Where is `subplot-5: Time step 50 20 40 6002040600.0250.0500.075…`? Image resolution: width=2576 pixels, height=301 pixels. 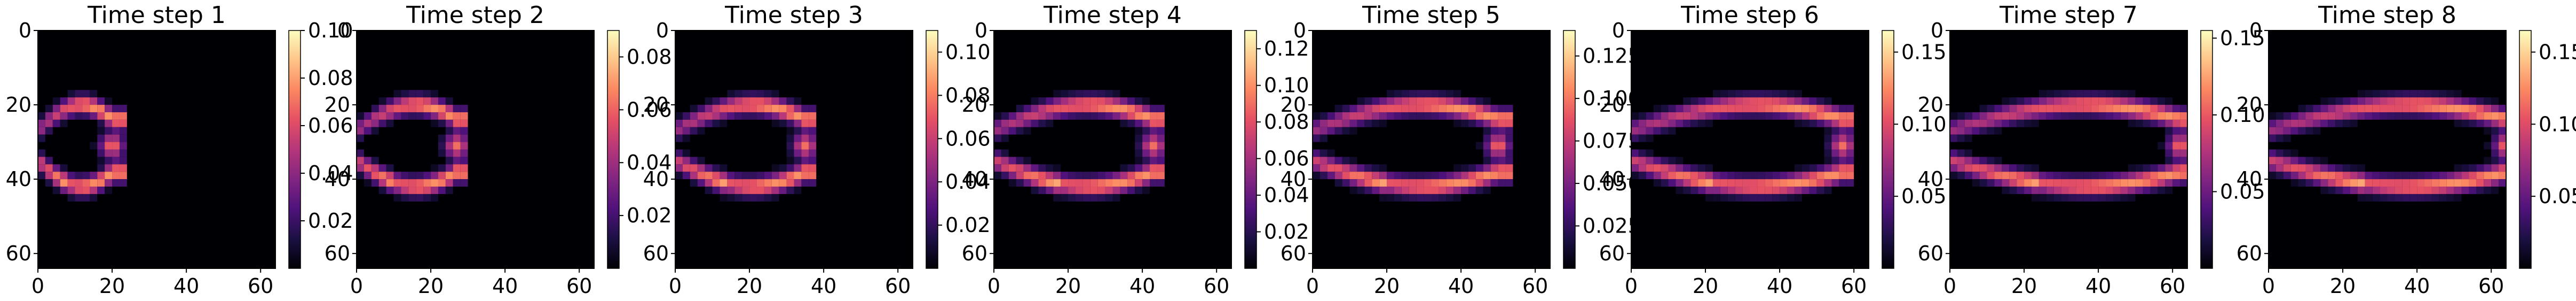 subplot-5: Time step 50 20 40 6002040600.0250.0500.075… is located at coordinates (1461, 150).